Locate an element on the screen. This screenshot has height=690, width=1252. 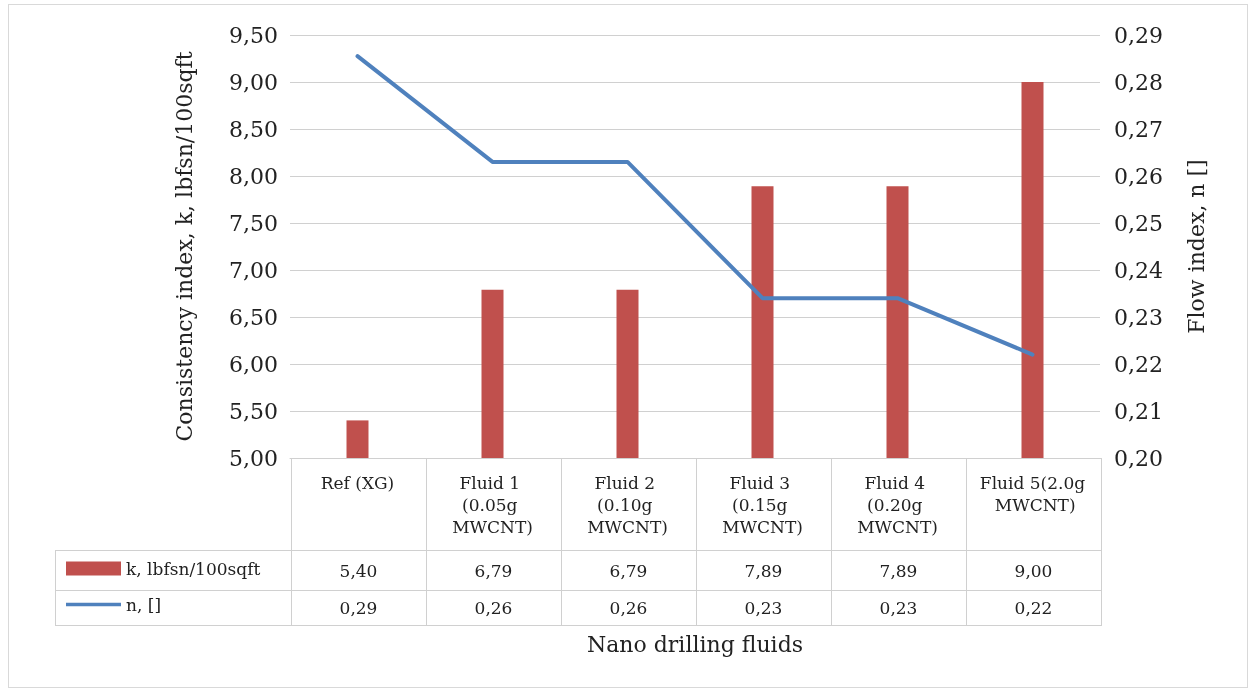
y2-tick-label: 0,23 is located at coordinates (1138, 317).